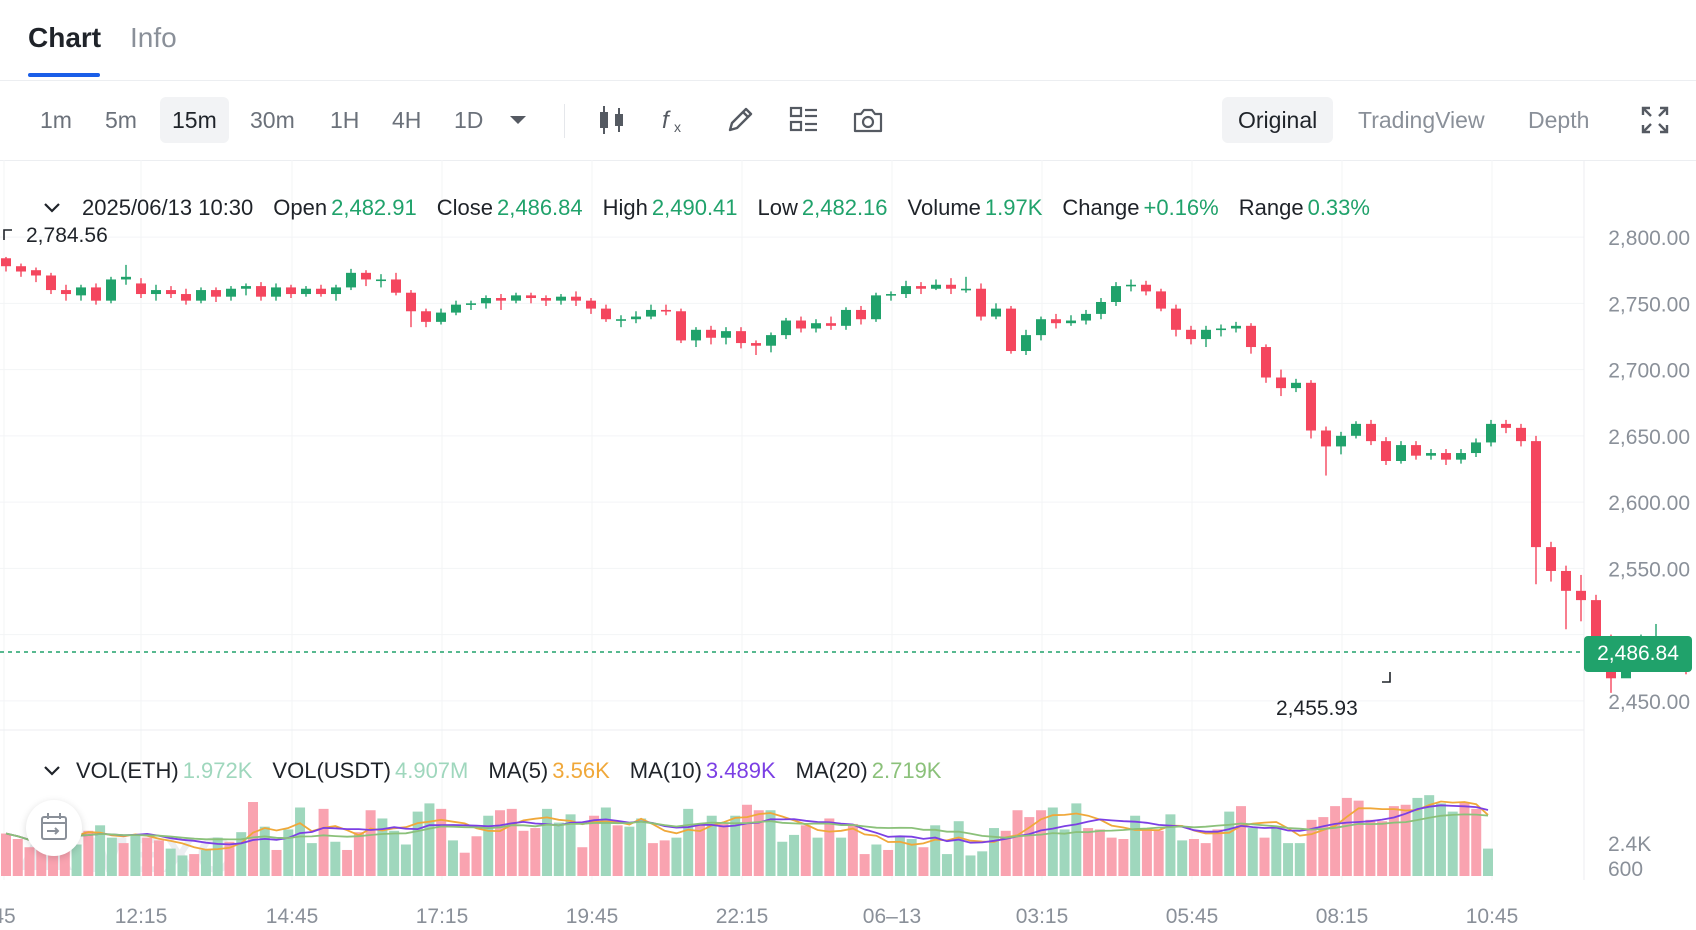 Image resolution: width=1696 pixels, height=930 pixels. Describe the element at coordinates (581, 770) in the screenshot. I see `ma5-value: 3.56K` at that location.